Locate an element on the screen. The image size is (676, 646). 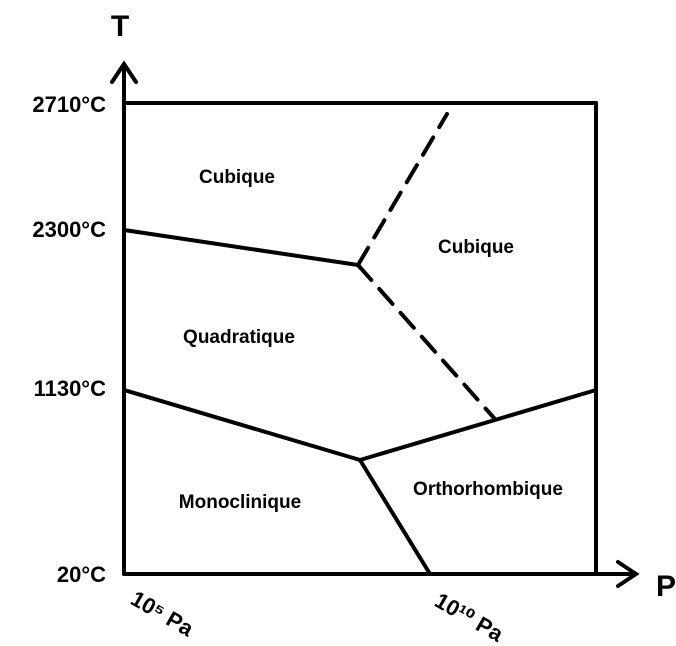
t-label: T is located at coordinates (120, 26).